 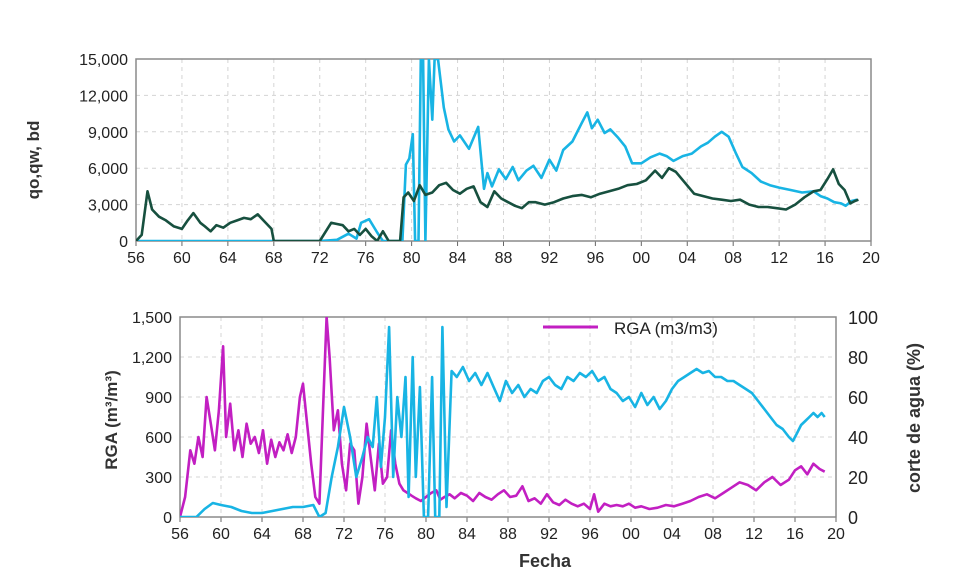 What do you see at coordinates (858, 358) in the screenshot?
I see `y2-tick-label: 80` at bounding box center [858, 358].